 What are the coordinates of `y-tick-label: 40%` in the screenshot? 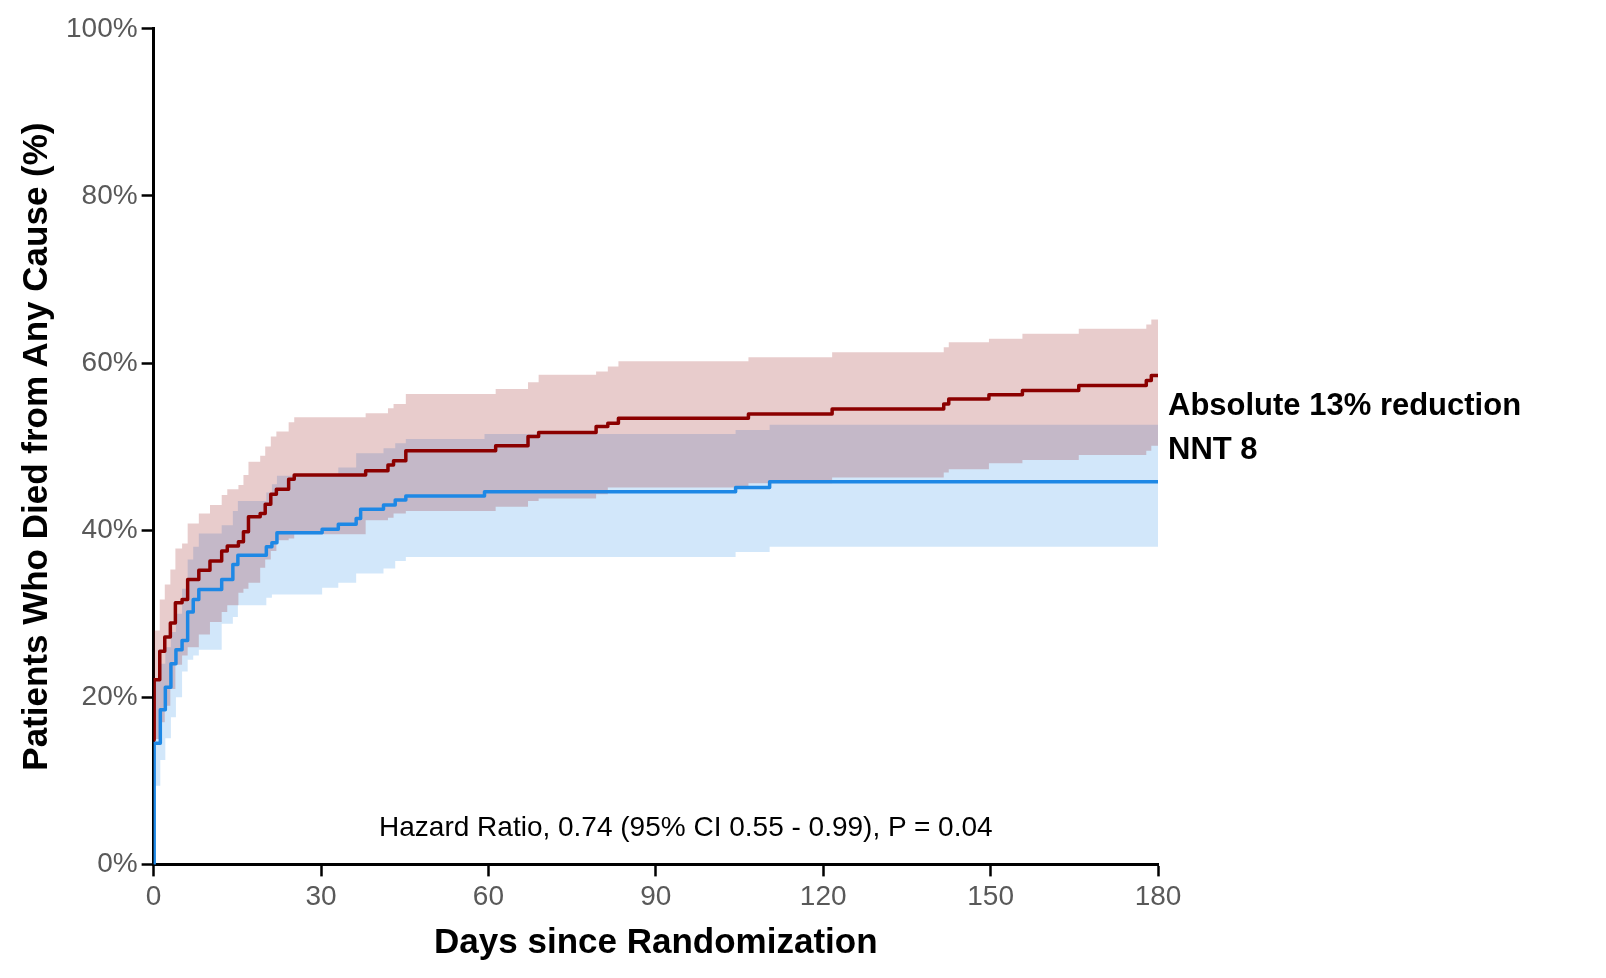 It's located at (109, 528).